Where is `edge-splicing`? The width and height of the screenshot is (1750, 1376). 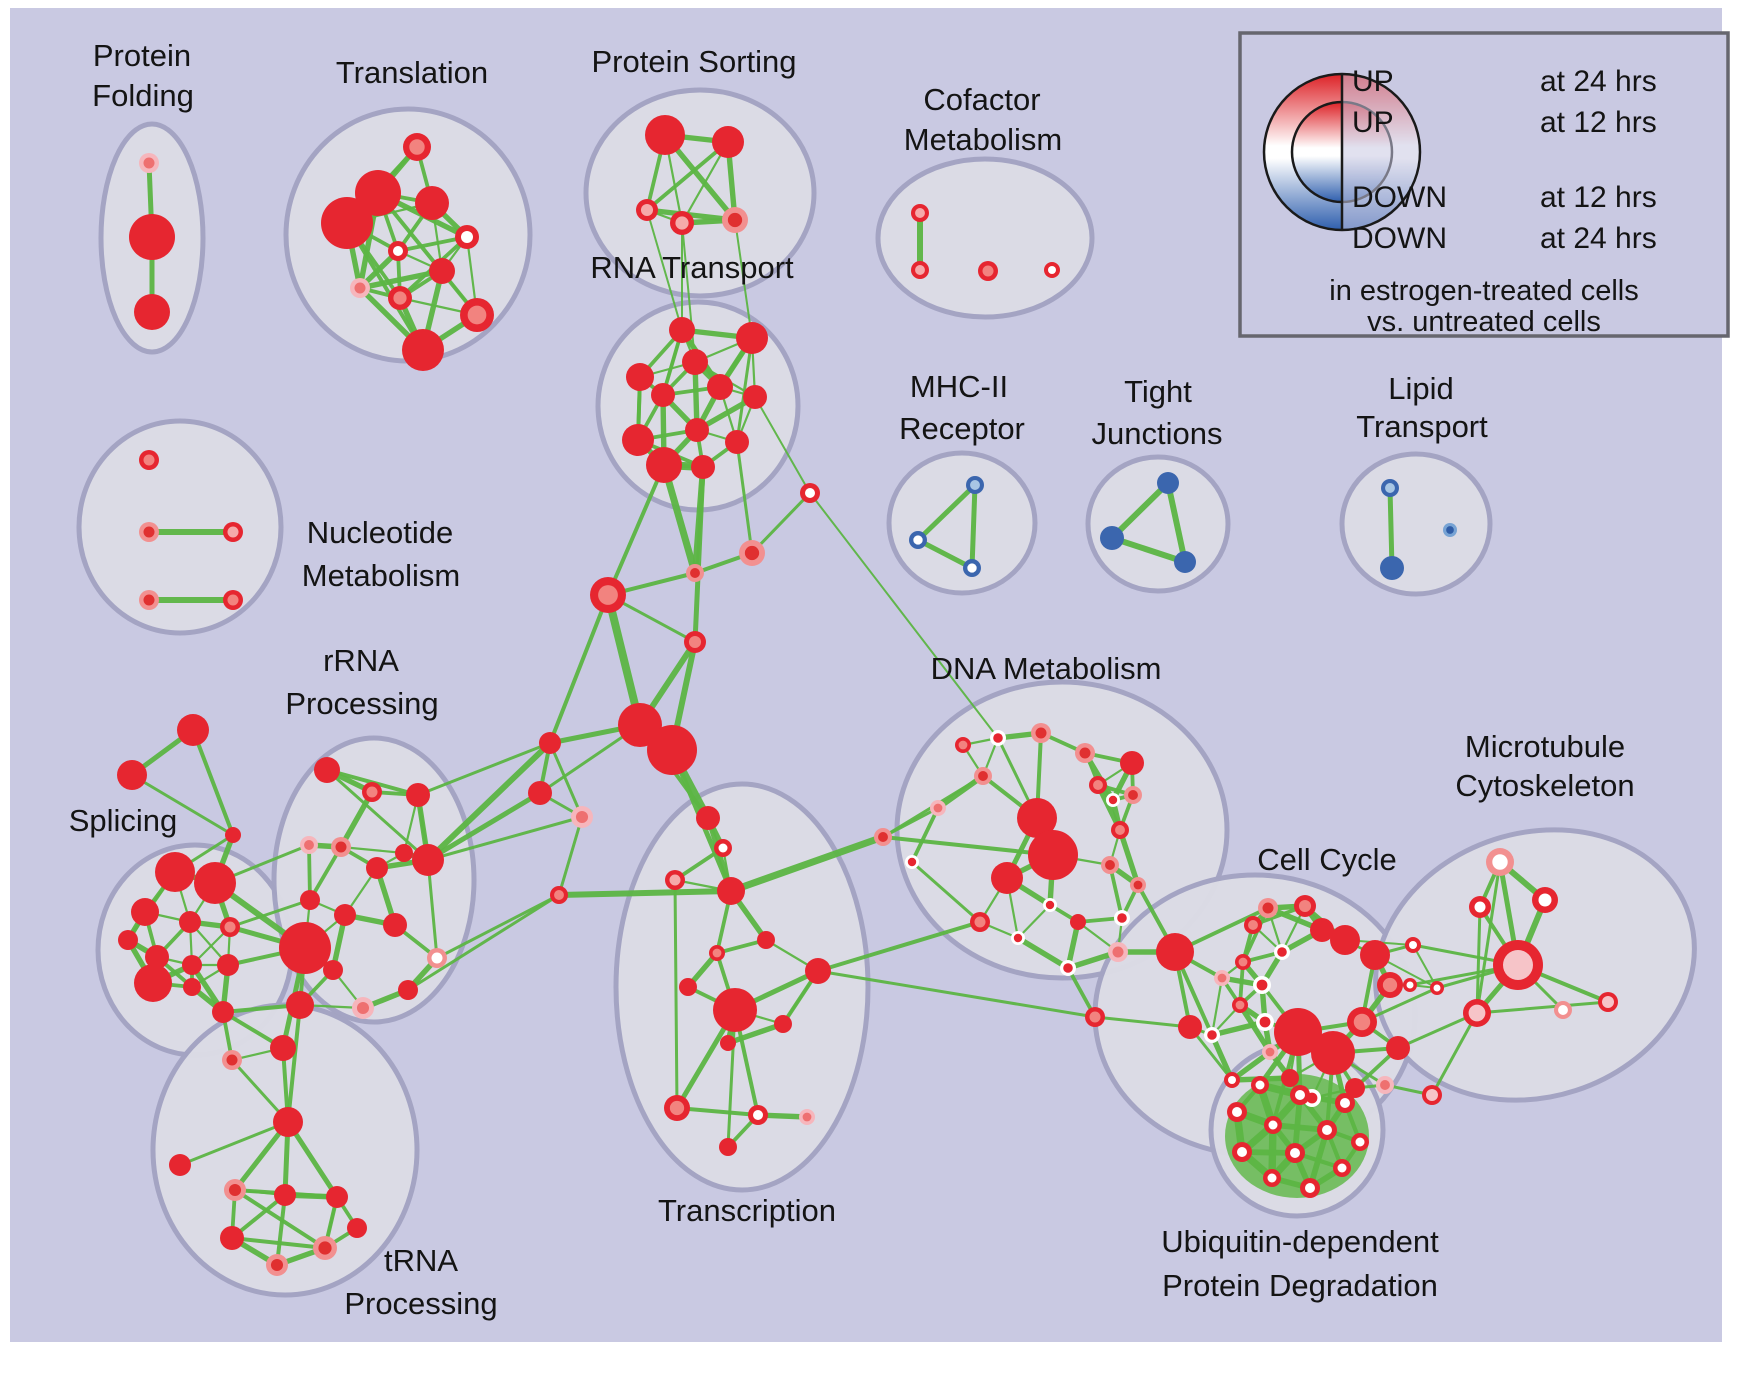
edge-splicing is located at coordinates (182, 805).